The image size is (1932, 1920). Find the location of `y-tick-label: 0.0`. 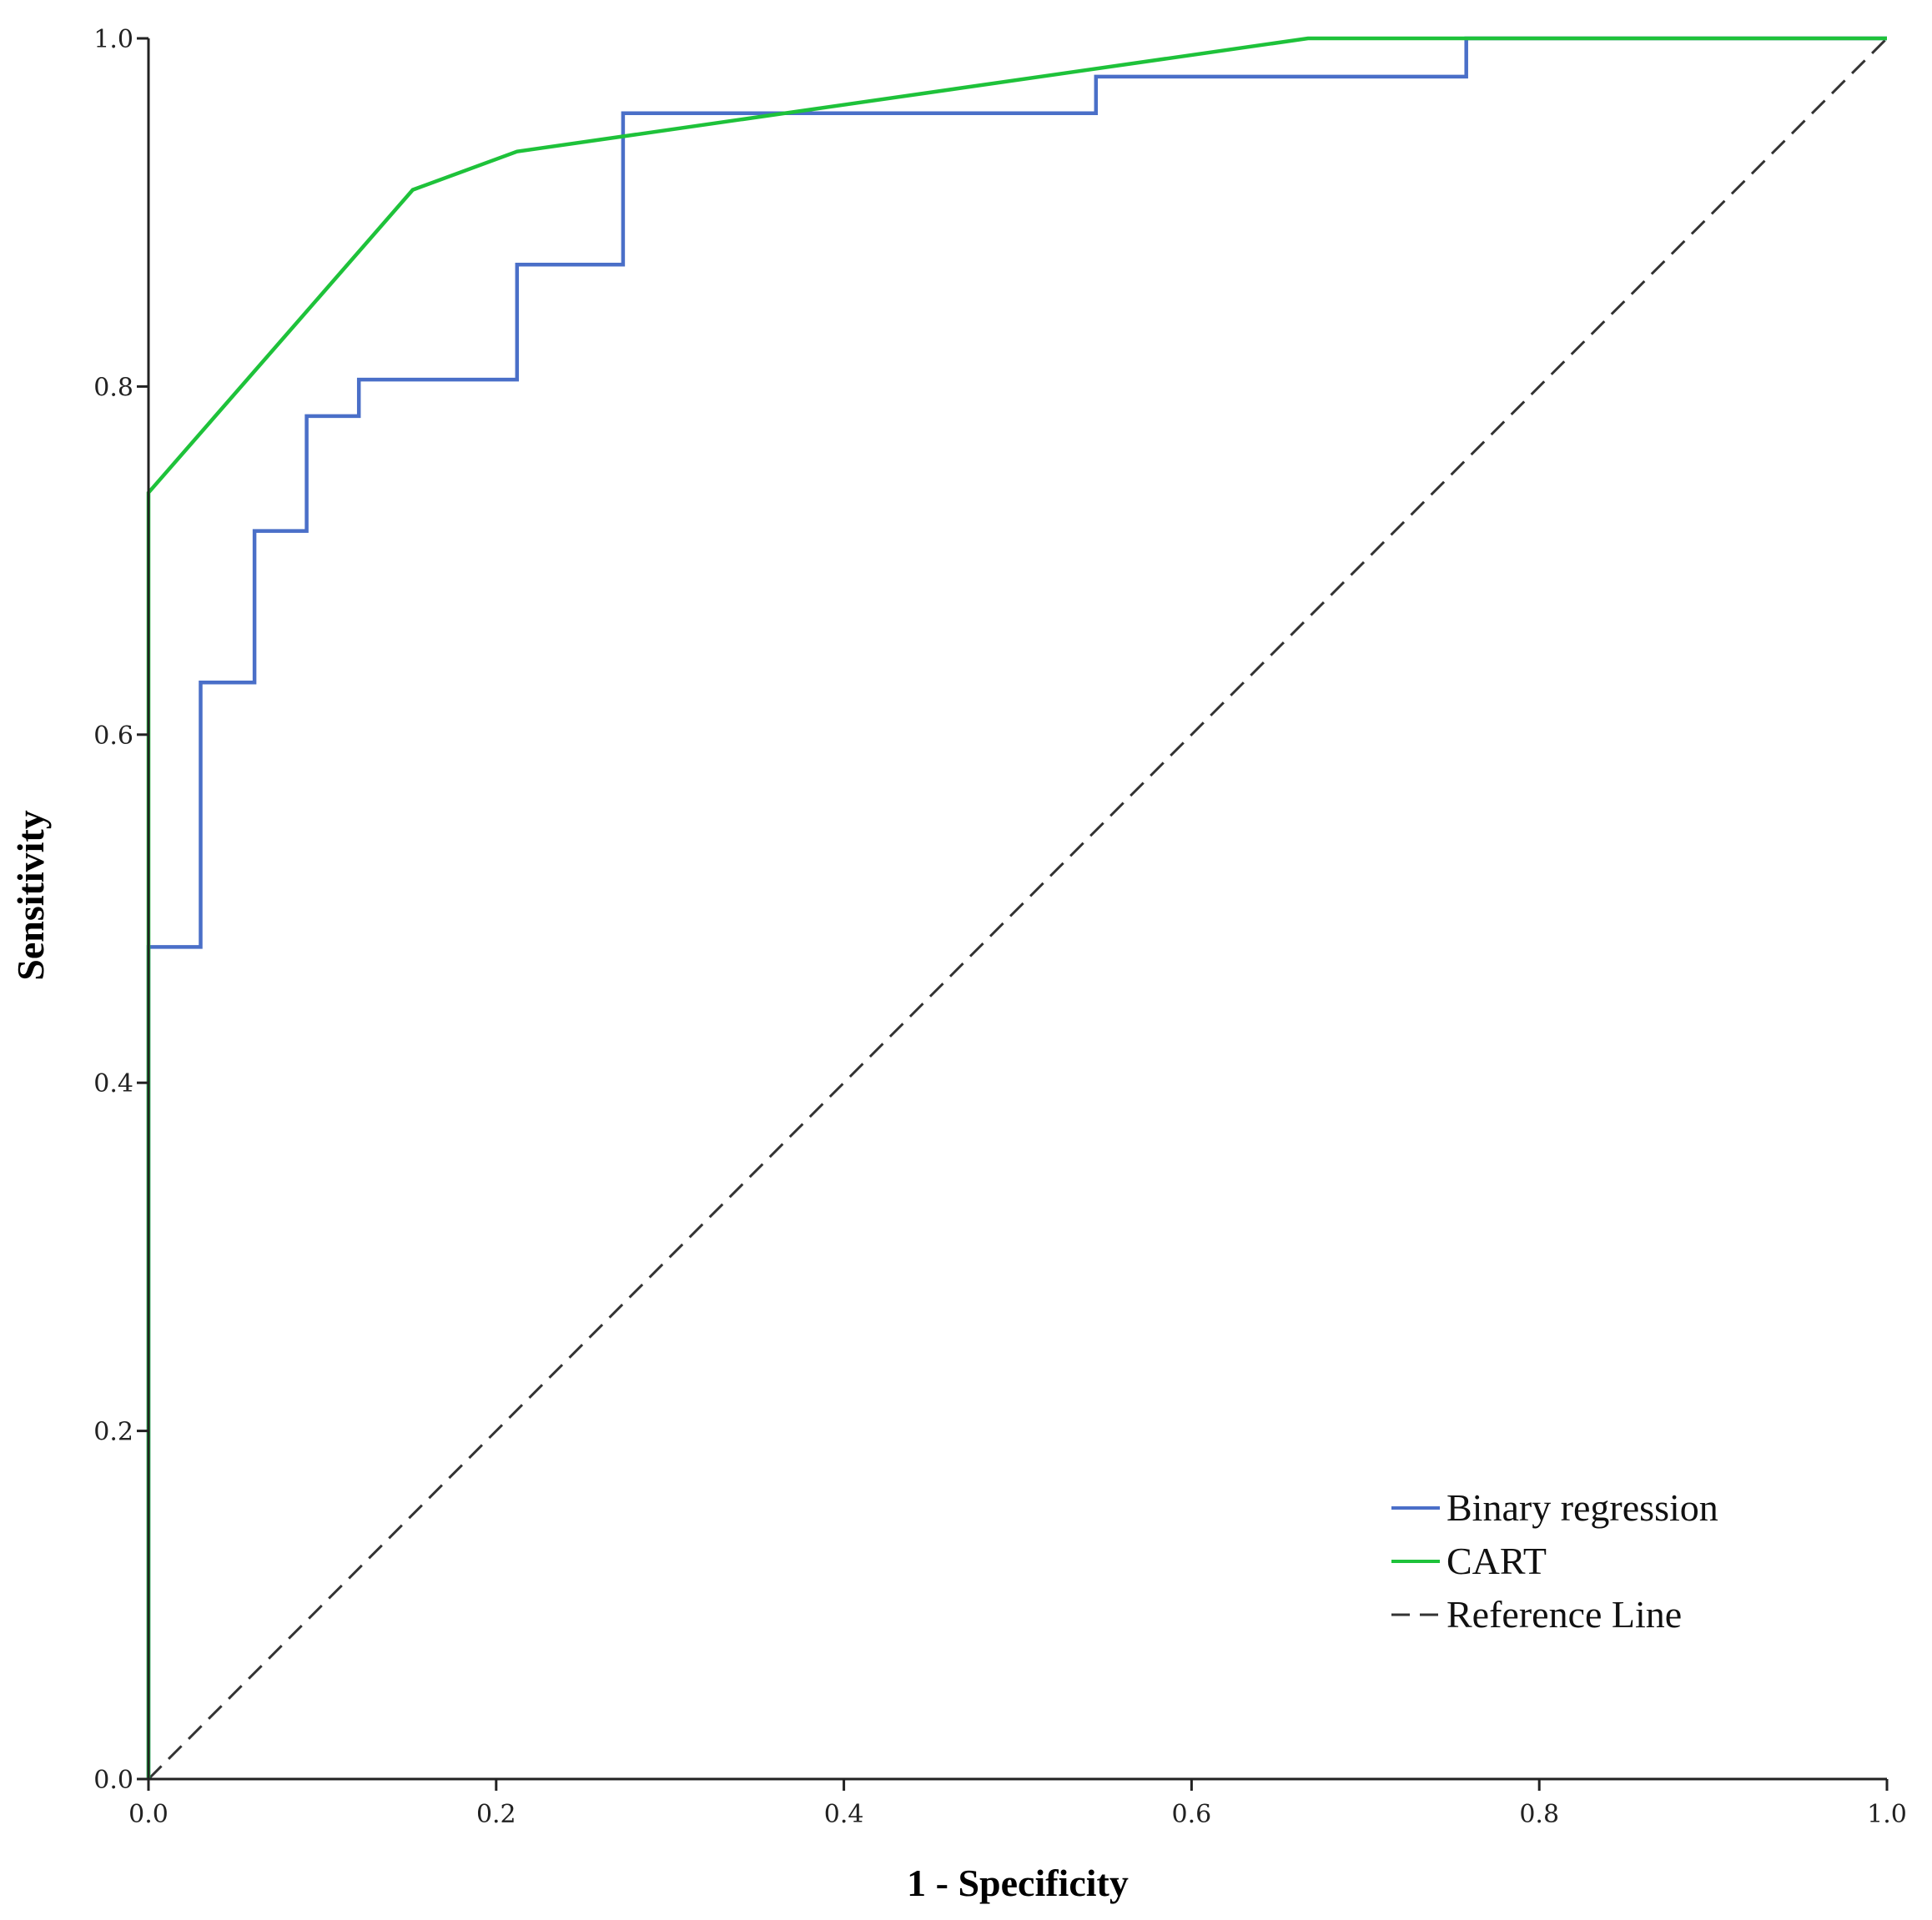

y-tick-label: 0.0 is located at coordinates (113, 1780).